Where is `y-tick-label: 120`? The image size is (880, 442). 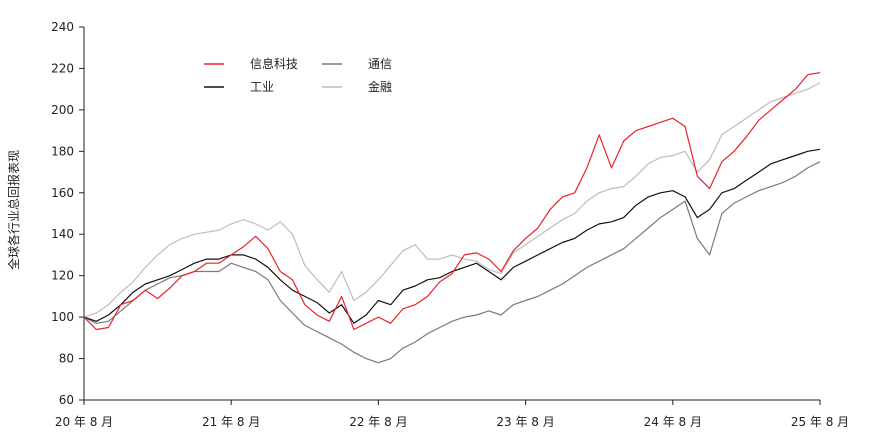 y-tick-label: 120 is located at coordinates (62, 276).